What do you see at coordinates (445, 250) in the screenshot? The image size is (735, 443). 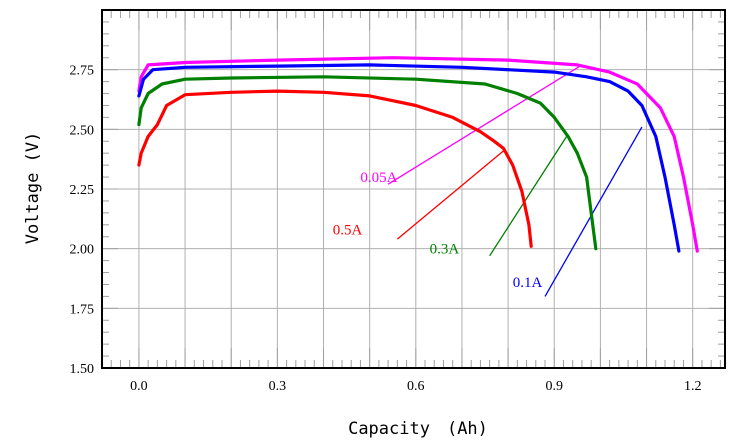 I see `series-label: 0.3A` at bounding box center [445, 250].